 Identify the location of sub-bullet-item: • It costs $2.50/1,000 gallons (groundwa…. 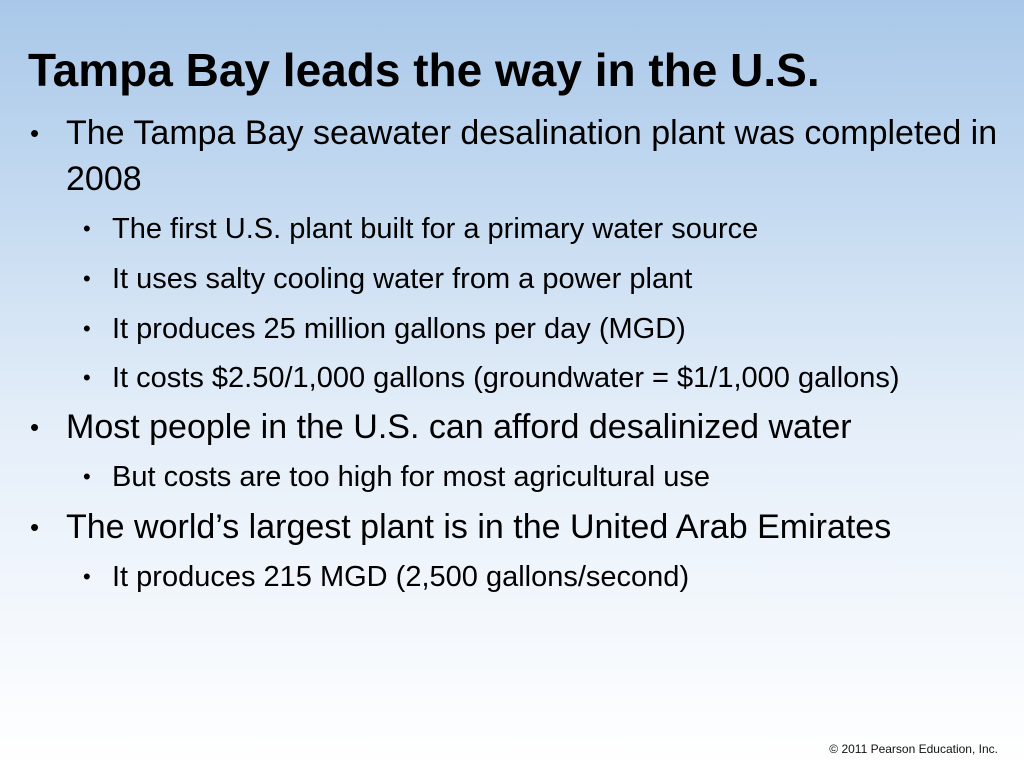
(515, 378).